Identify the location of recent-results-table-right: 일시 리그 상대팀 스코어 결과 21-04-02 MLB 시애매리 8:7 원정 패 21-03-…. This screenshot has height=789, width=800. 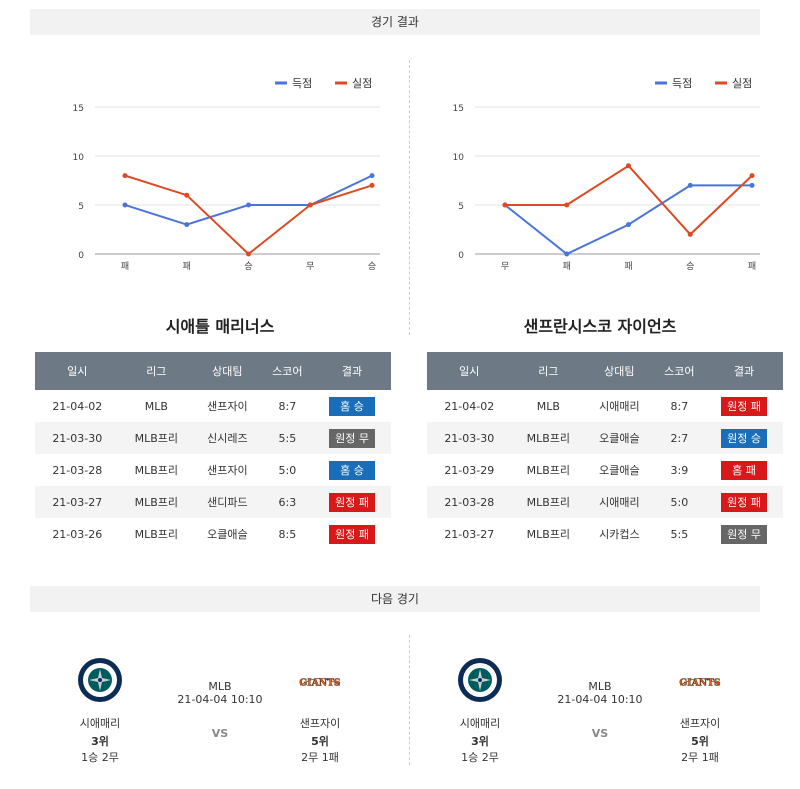
(605, 451).